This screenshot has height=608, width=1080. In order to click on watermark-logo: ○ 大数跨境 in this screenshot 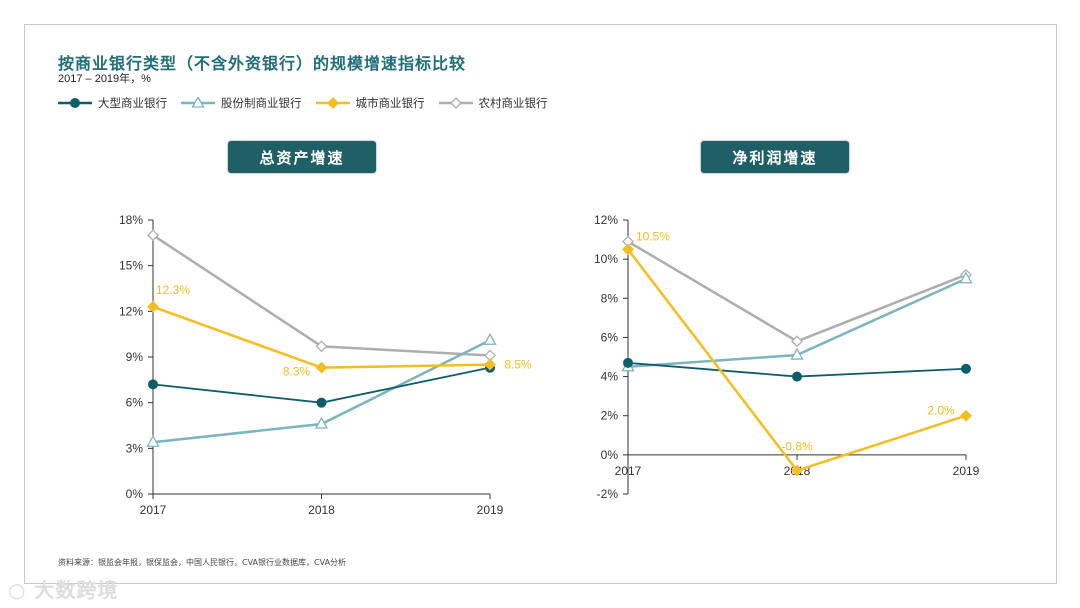, I will do `click(63, 590)`.